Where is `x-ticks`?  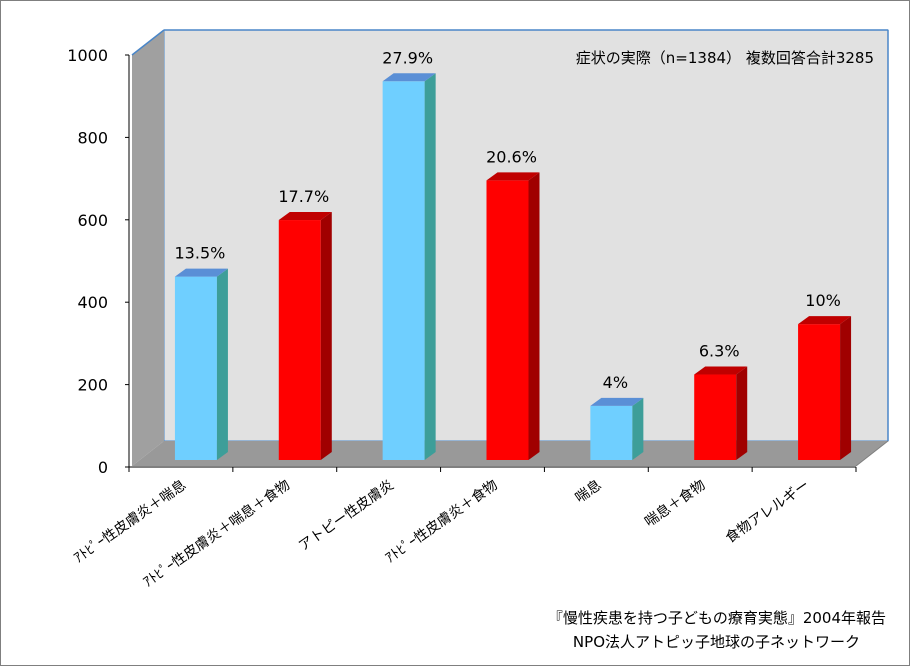 x-ticks is located at coordinates (492, 469).